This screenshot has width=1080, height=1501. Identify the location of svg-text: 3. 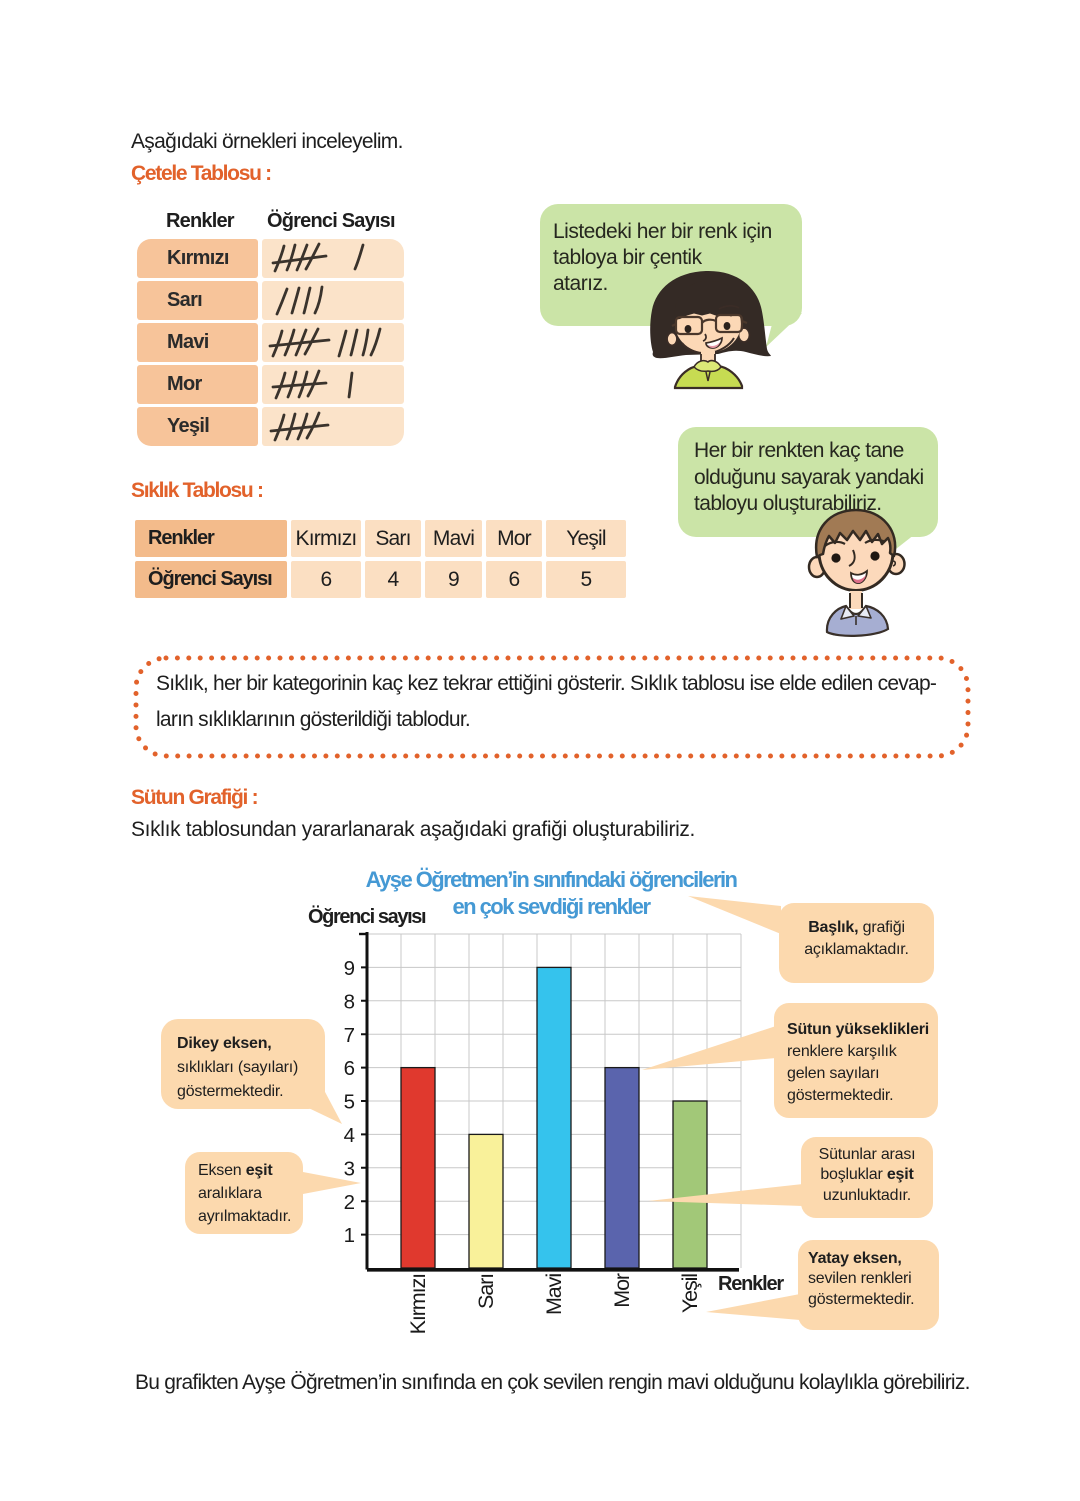
(349, 1168).